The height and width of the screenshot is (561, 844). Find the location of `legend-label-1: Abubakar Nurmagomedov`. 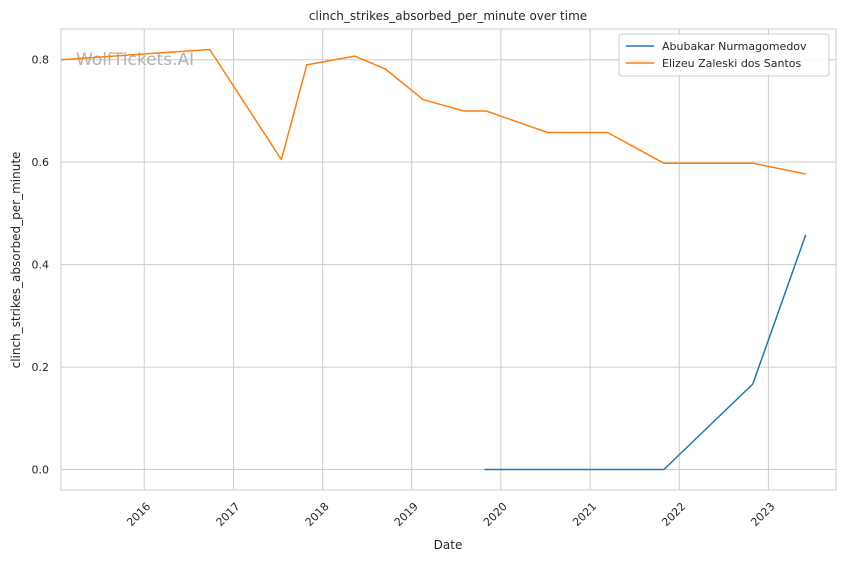

legend-label-1: Abubakar Nurmagomedov is located at coordinates (734, 46).